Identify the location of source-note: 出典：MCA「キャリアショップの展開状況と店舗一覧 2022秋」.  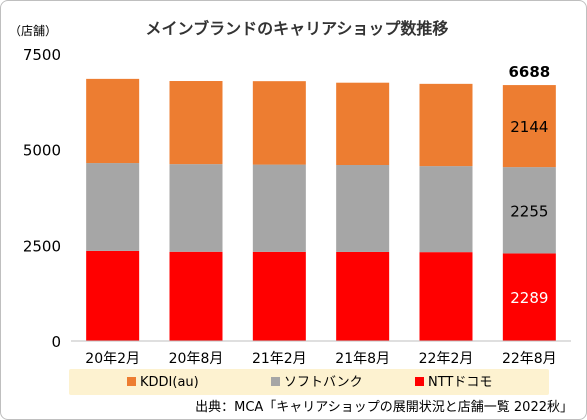
(384, 407).